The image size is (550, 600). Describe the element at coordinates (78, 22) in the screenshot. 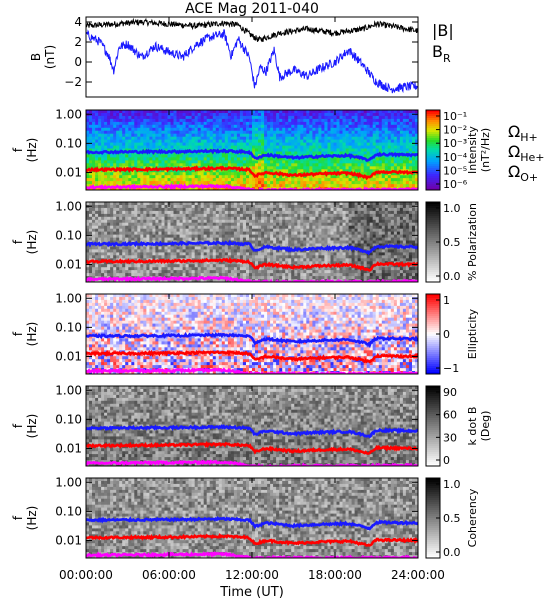

I see `y-tick-label: 4` at that location.